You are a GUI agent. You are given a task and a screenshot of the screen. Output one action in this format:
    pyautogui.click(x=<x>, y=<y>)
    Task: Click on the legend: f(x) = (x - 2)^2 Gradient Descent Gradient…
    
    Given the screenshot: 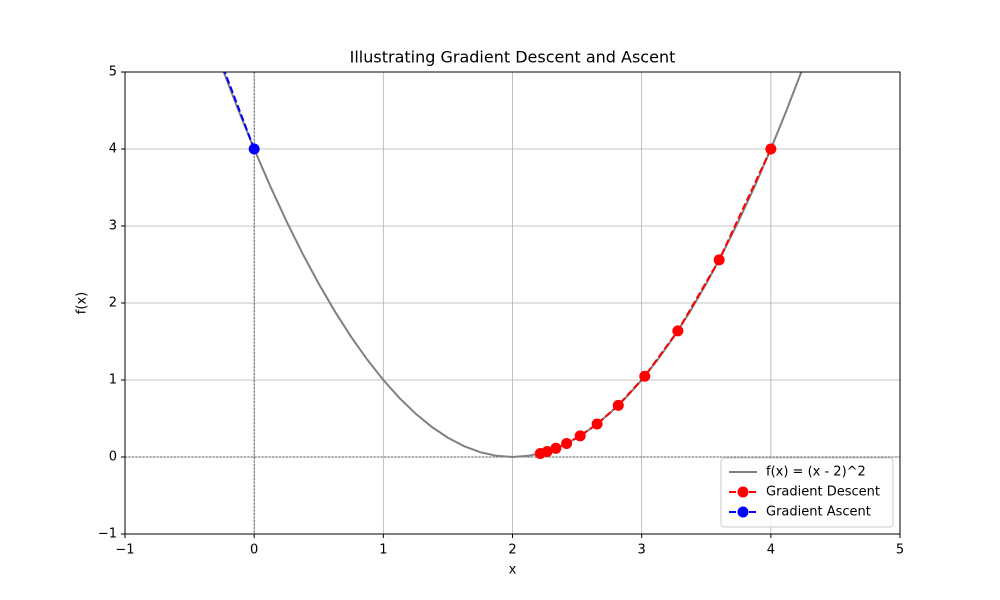 What is the action you would take?
    pyautogui.click(x=807, y=492)
    